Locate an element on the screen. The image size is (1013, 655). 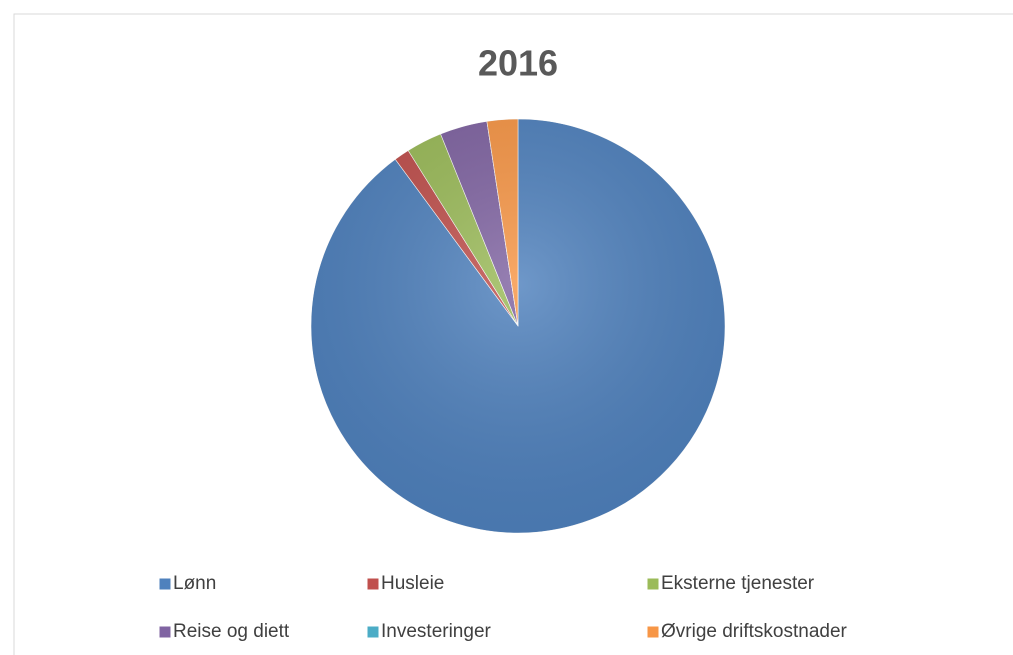
legend-label: Husleie is located at coordinates (412, 583).